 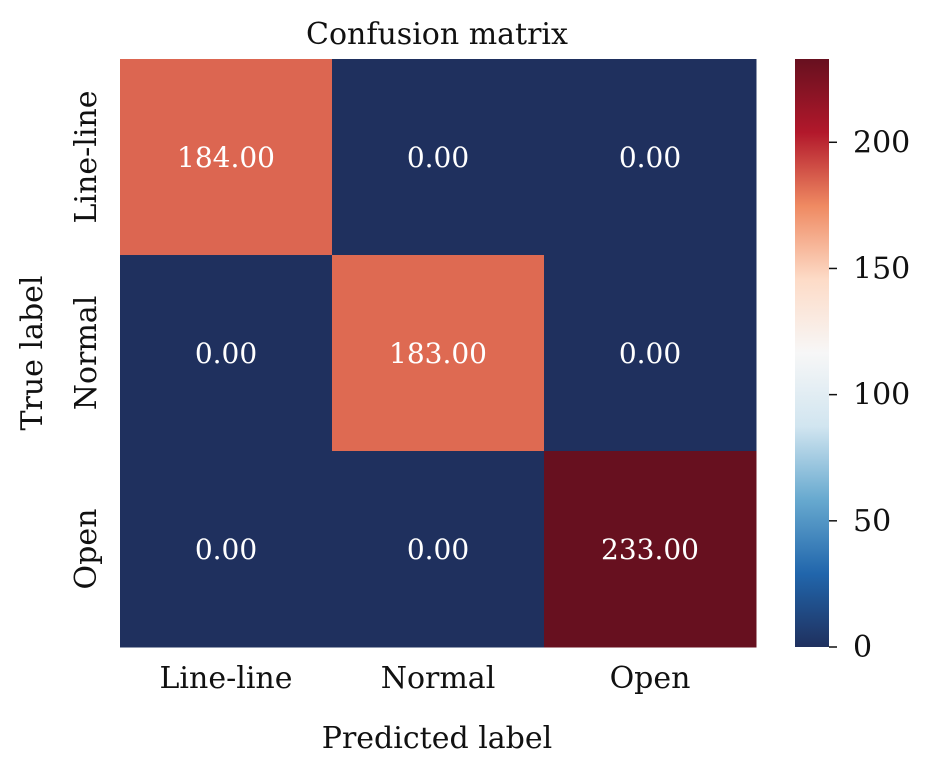 What do you see at coordinates (86, 549) in the screenshot?
I see `y-tick-label: Open` at bounding box center [86, 549].